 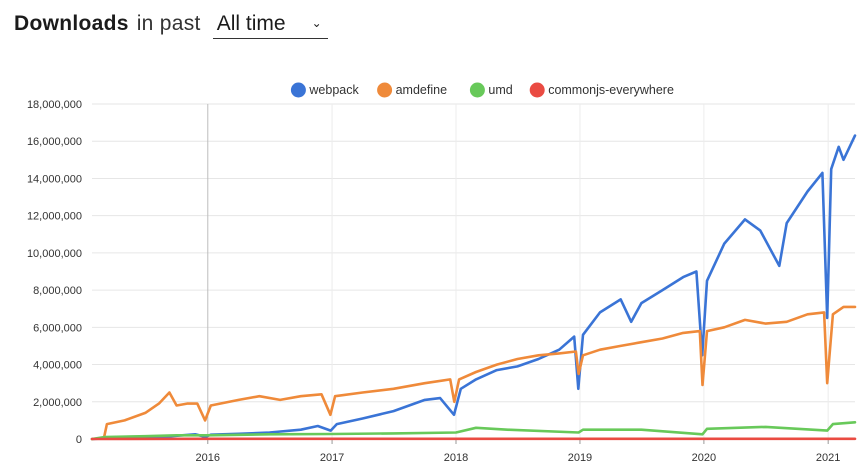 I want to click on legend-swatch-umd, so click(x=477, y=90).